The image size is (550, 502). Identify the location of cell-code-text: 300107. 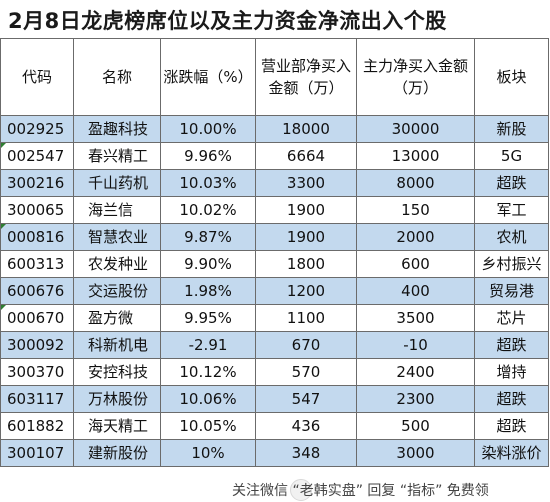
(36, 453).